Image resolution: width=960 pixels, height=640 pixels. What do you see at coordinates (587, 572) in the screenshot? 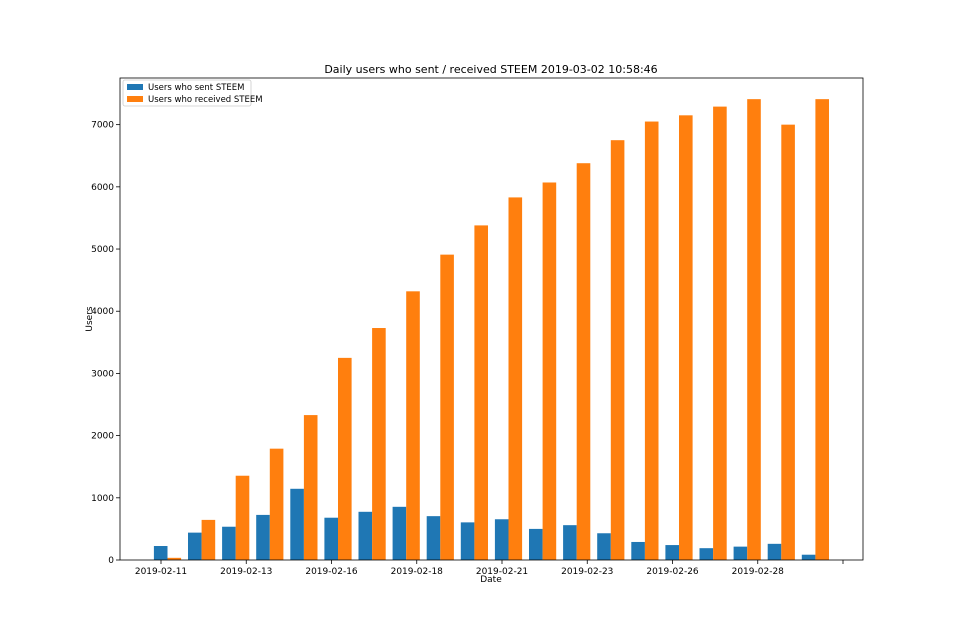
I see `x-tick-label: 2019-02-23` at bounding box center [587, 572].